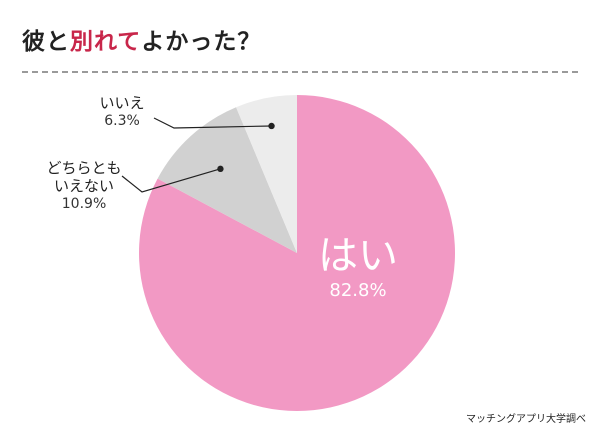 This screenshot has height=437, width=600. Describe the element at coordinates (84, 168) in the screenshot. I see `slice-label-text: どちらとも` at that location.